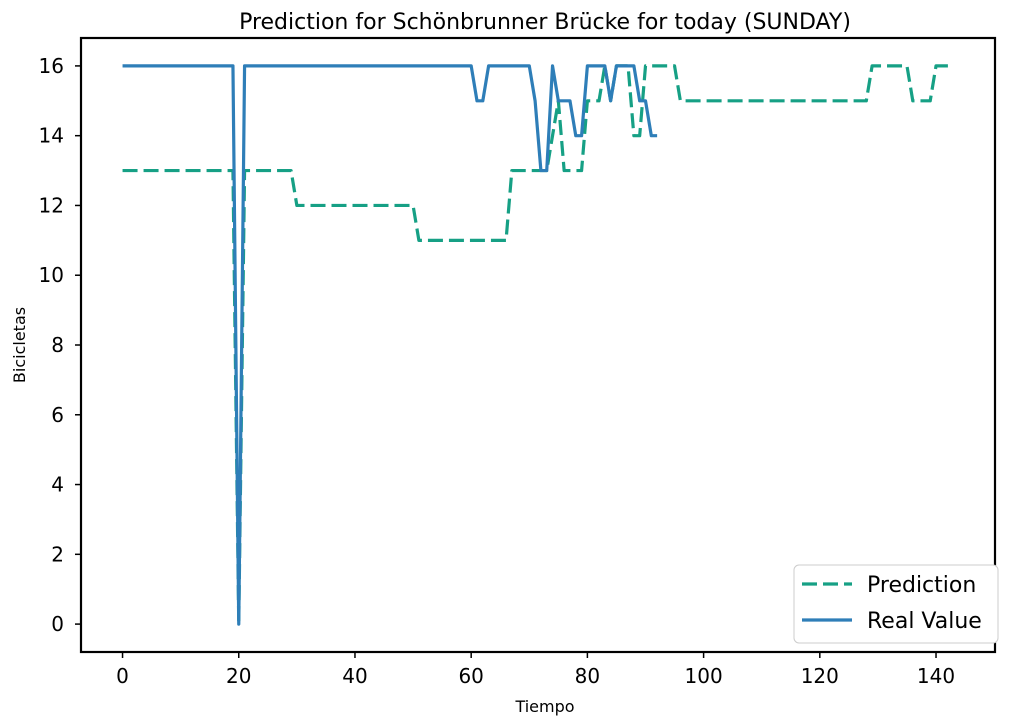  What do you see at coordinates (19, 345) in the screenshot?
I see `y-axis-label: Bicicletas` at bounding box center [19, 345].